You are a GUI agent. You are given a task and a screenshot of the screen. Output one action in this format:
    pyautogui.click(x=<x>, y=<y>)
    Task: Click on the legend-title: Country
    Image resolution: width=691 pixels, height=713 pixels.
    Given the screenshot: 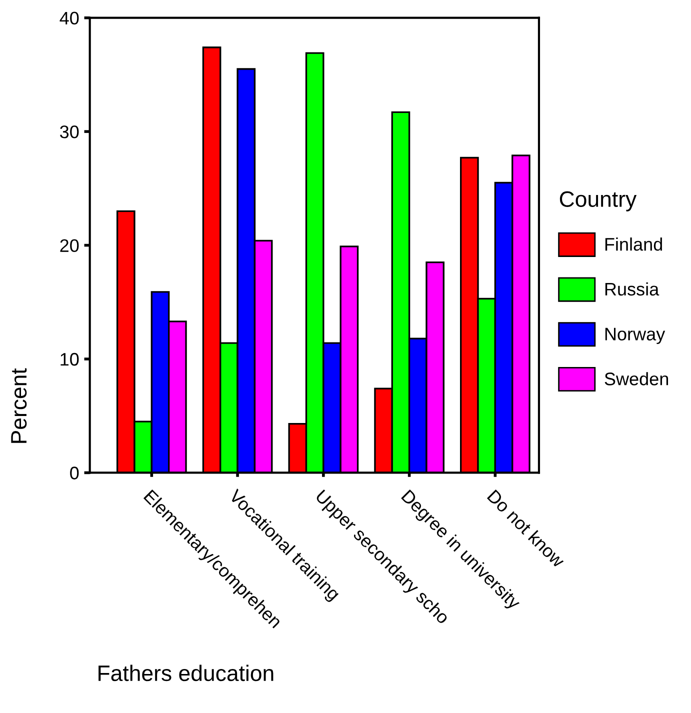 What is the action you would take?
    pyautogui.click(x=598, y=201)
    